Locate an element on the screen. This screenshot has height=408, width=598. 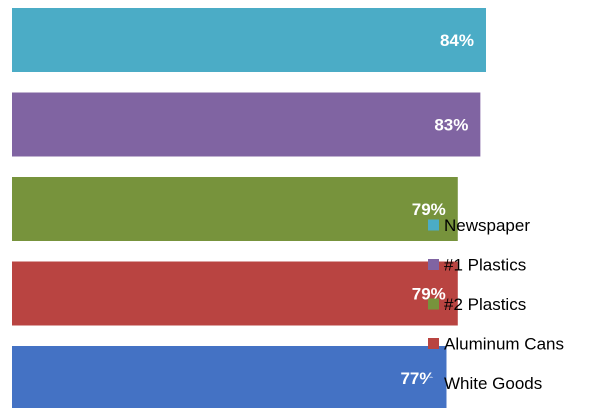
legend-label-newspaper: Newspaper is located at coordinates (487, 225).